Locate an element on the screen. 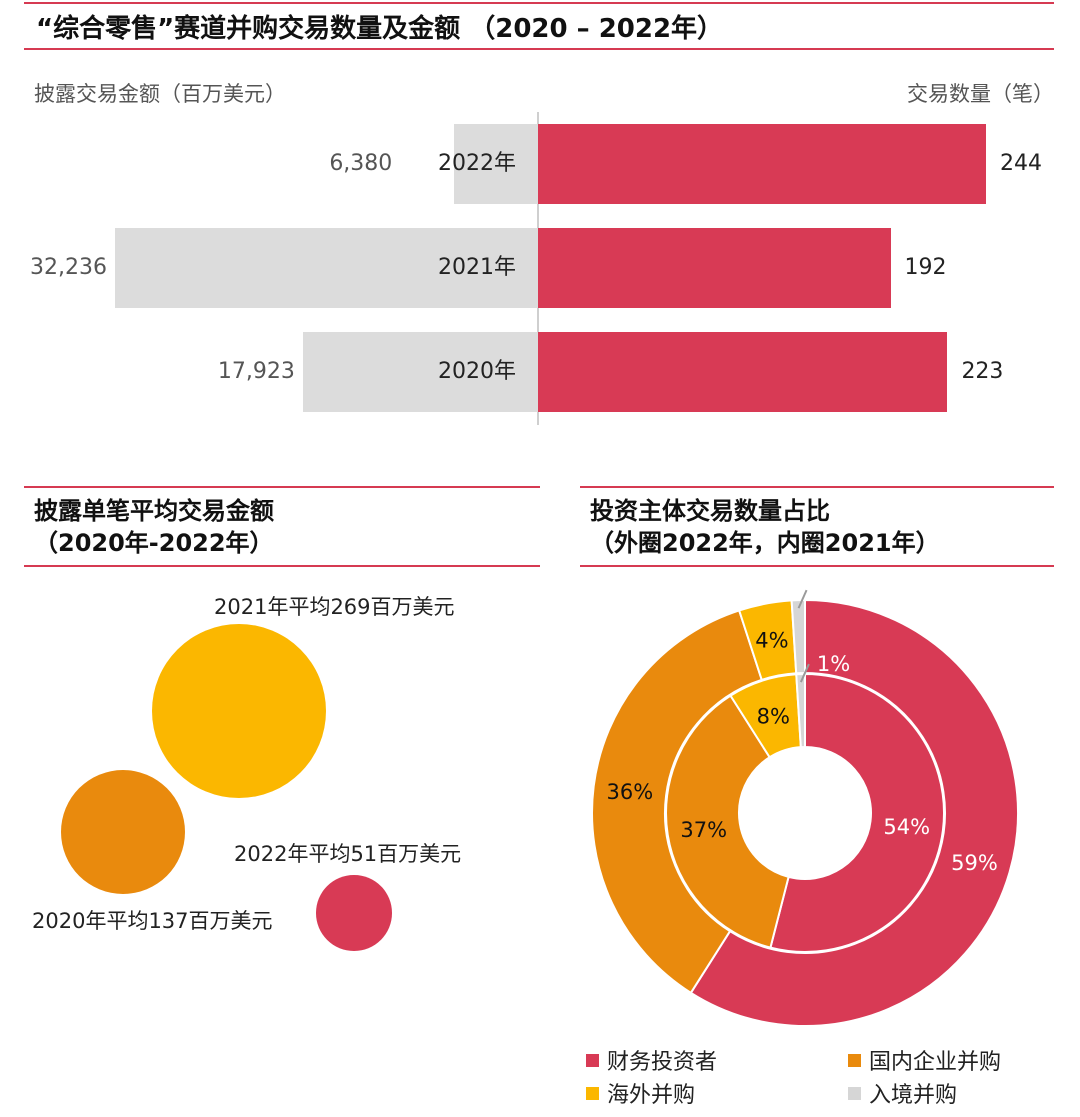 The height and width of the screenshot is (1117, 1080). inner-label-2: 8% is located at coordinates (773, 717).